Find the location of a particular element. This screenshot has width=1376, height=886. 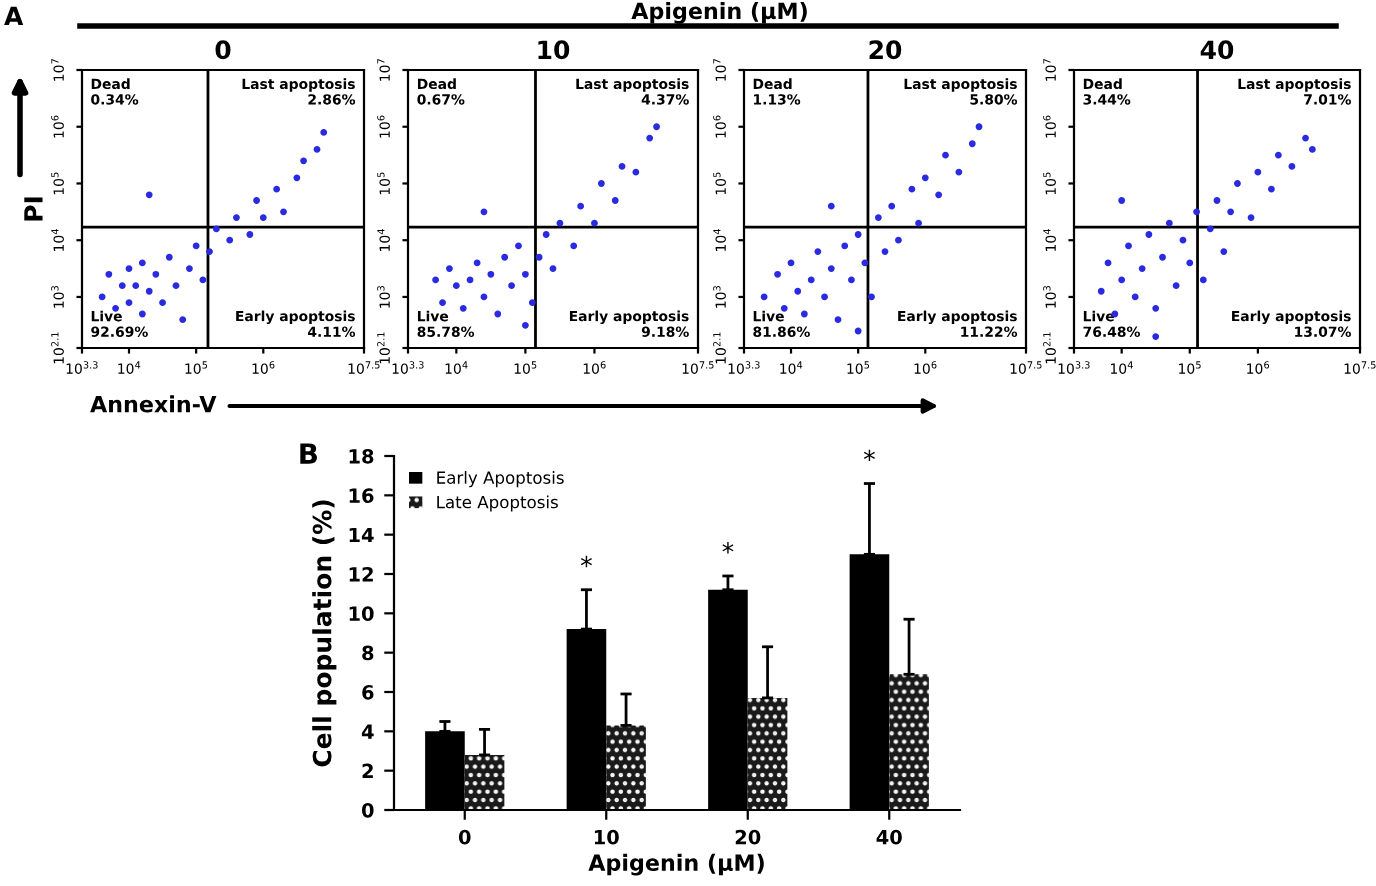

chart-title: 40 is located at coordinates (1217, 50).